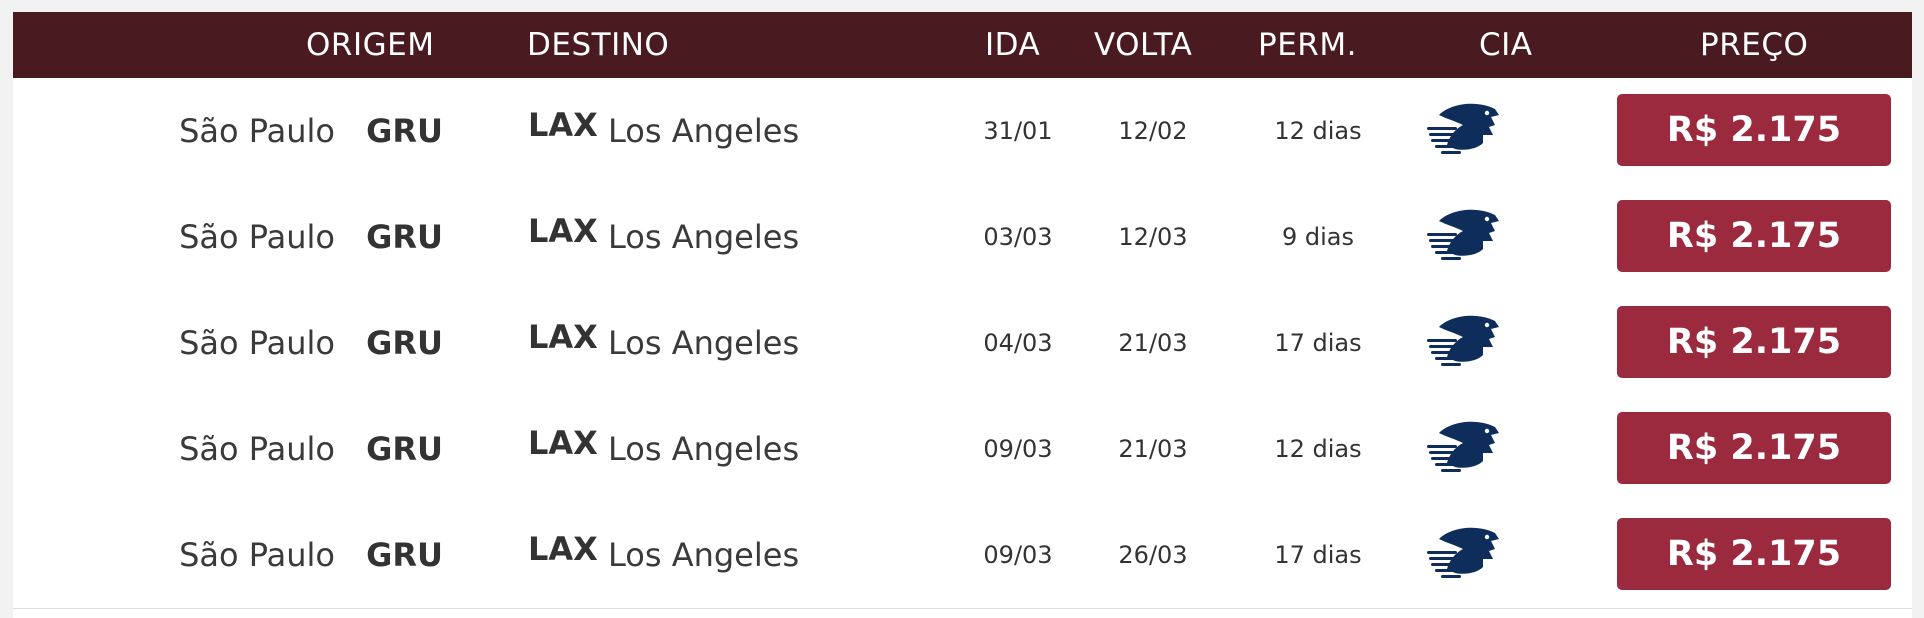  What do you see at coordinates (598, 45) in the screenshot?
I see `header-destino: DESTINO` at bounding box center [598, 45].